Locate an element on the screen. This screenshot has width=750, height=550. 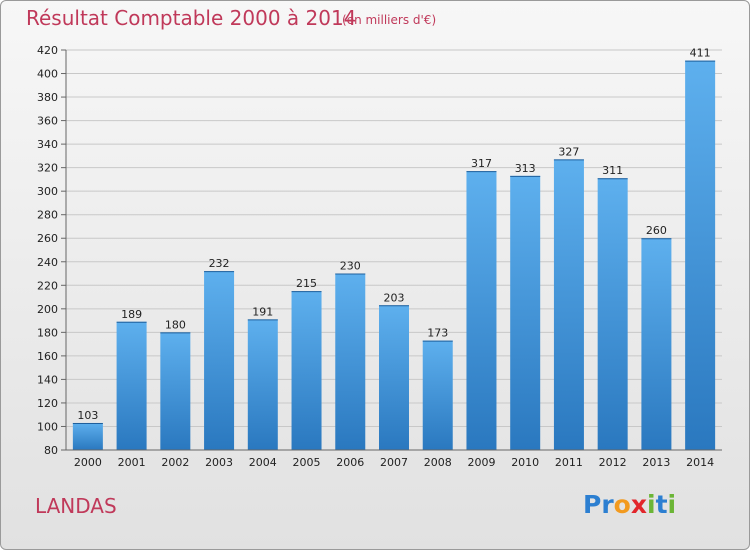
x-tick-label: 2013 is located at coordinates (656, 462).